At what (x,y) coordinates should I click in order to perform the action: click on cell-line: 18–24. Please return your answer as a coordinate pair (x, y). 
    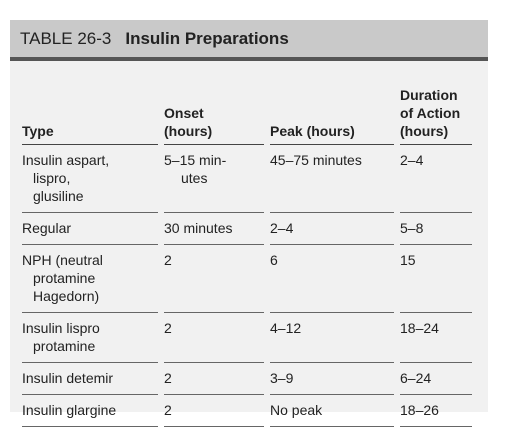
    Looking at the image, I should click on (419, 328).